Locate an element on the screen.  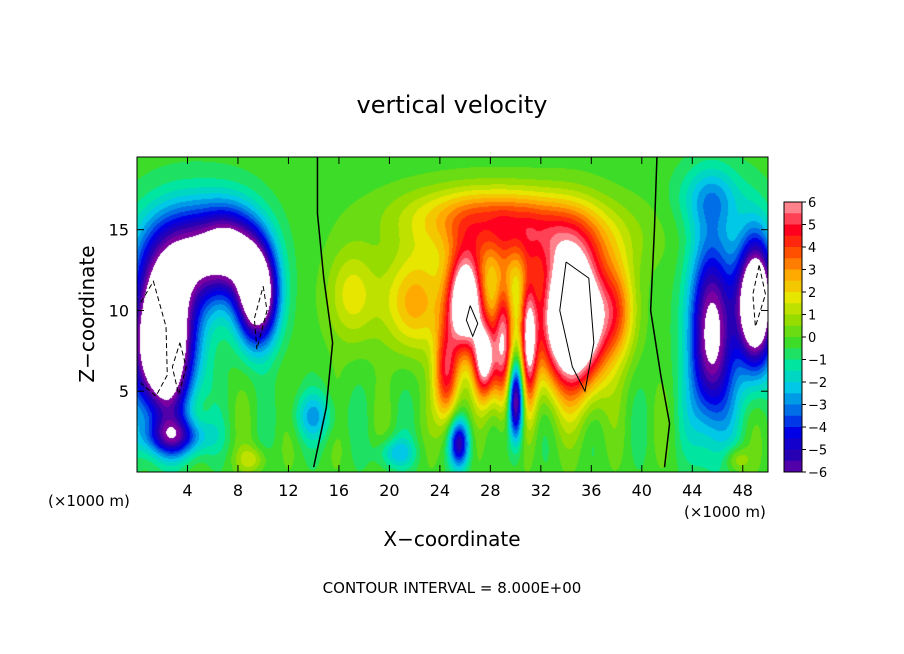
colorbar-tick-label: −5 is located at coordinates (817, 451).